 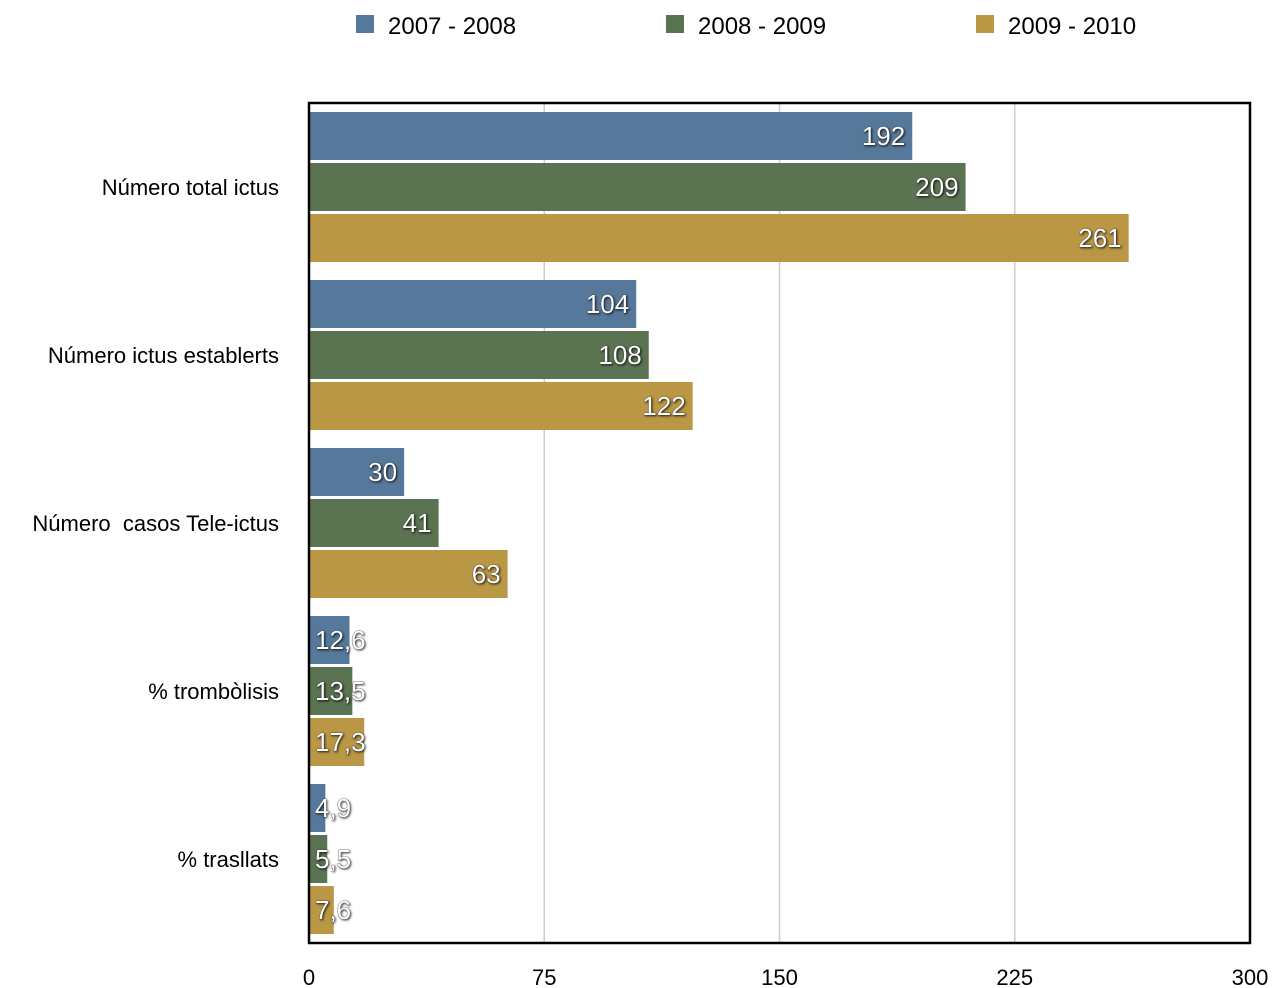 What do you see at coordinates (333, 910) in the screenshot?
I see `data-label: 7,6` at bounding box center [333, 910].